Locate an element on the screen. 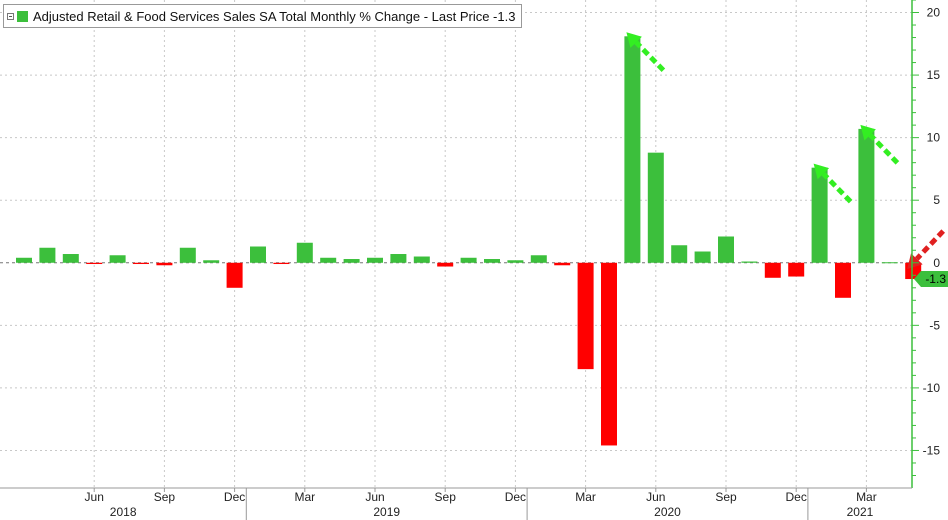  y-tick-label: 20 is located at coordinates (934, 13).